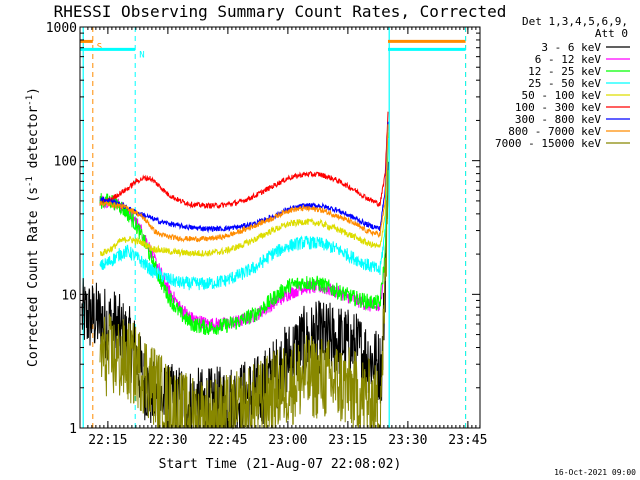 This screenshot has width=640, height=480. What do you see at coordinates (141, 55) in the screenshot?
I see `annotation-n-label: N` at bounding box center [141, 55].